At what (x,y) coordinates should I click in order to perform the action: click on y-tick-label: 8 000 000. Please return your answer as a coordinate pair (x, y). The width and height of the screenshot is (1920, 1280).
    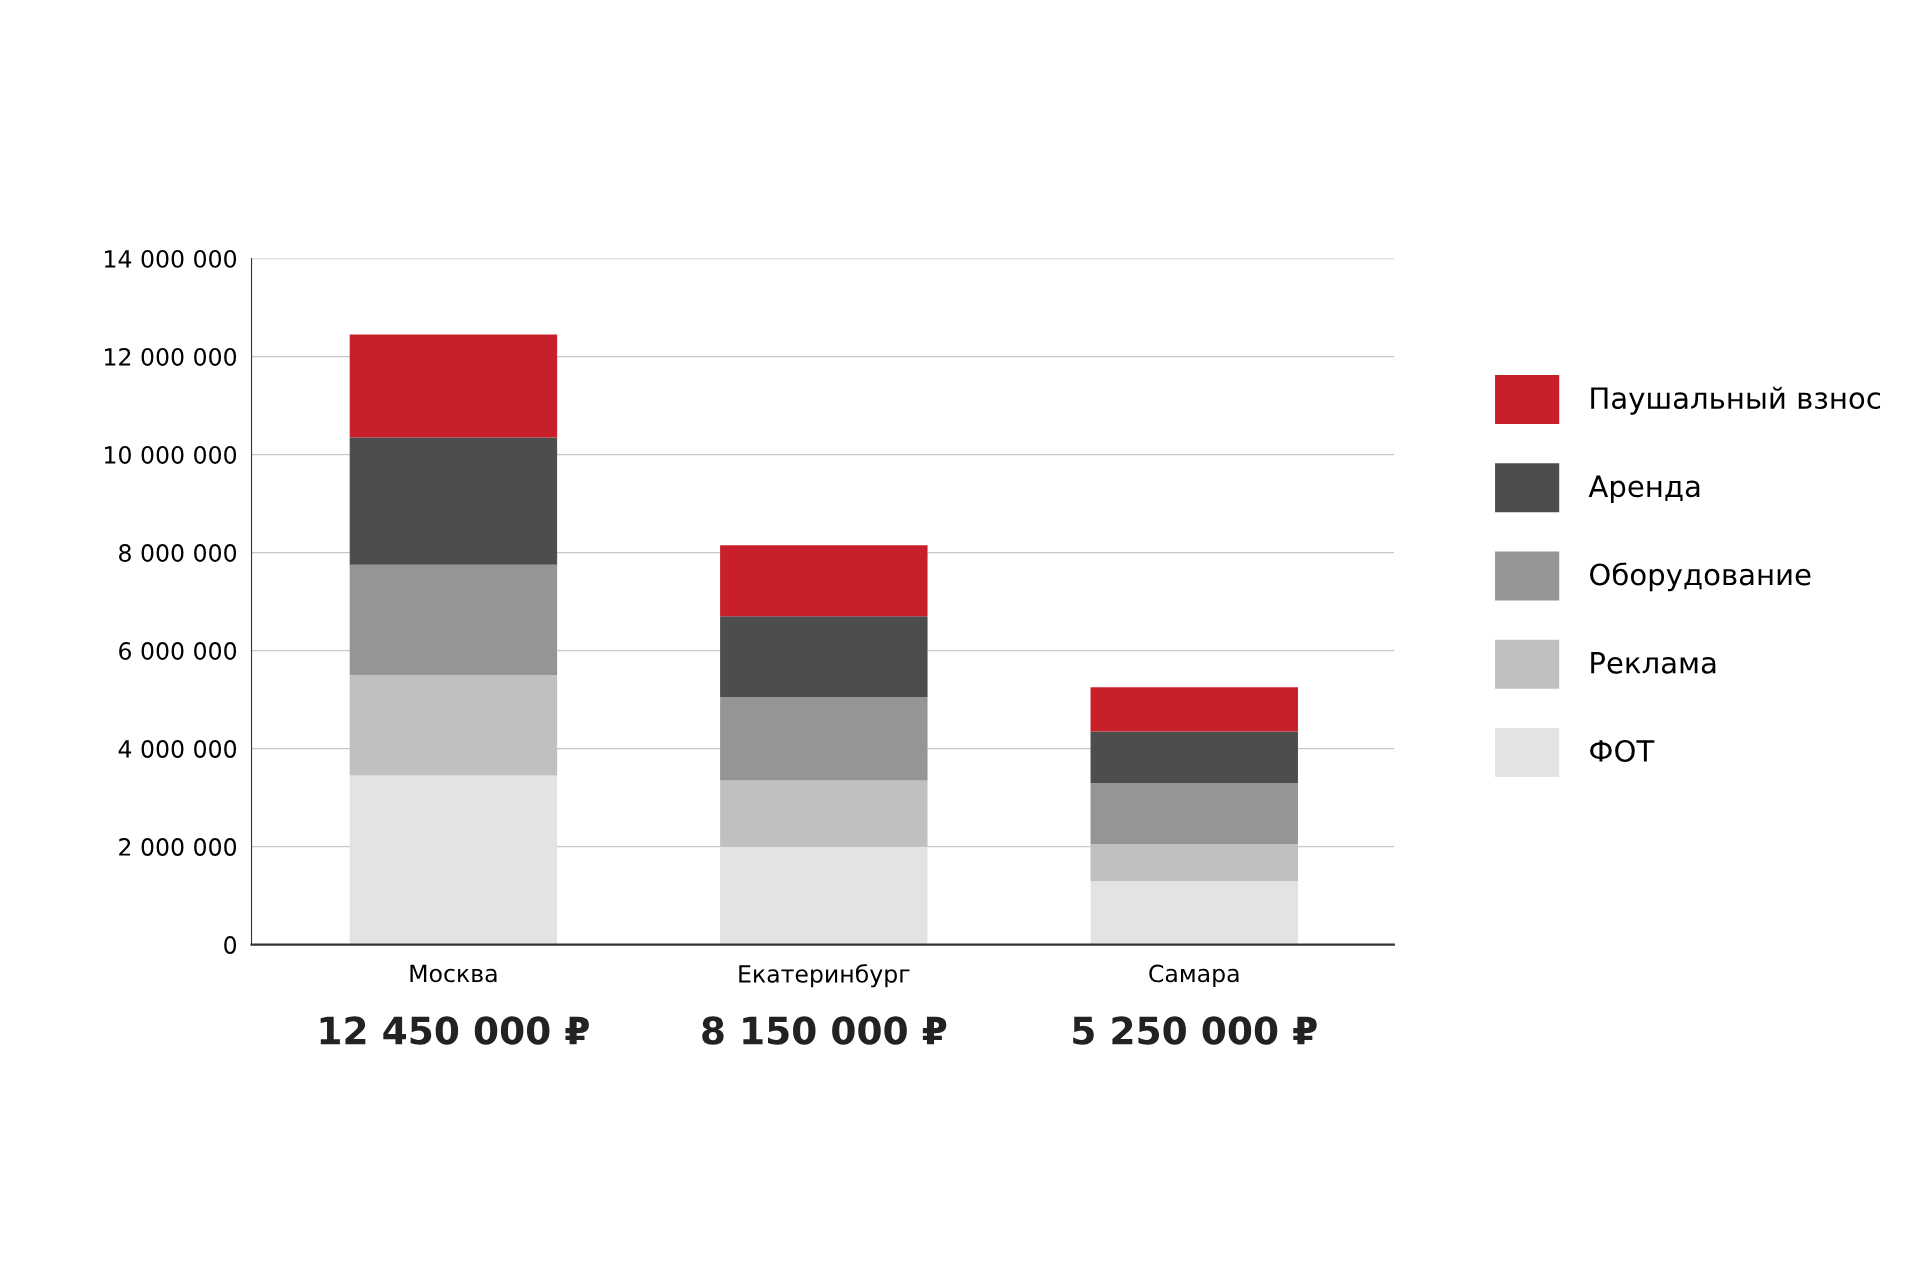
    Looking at the image, I should click on (178, 553).